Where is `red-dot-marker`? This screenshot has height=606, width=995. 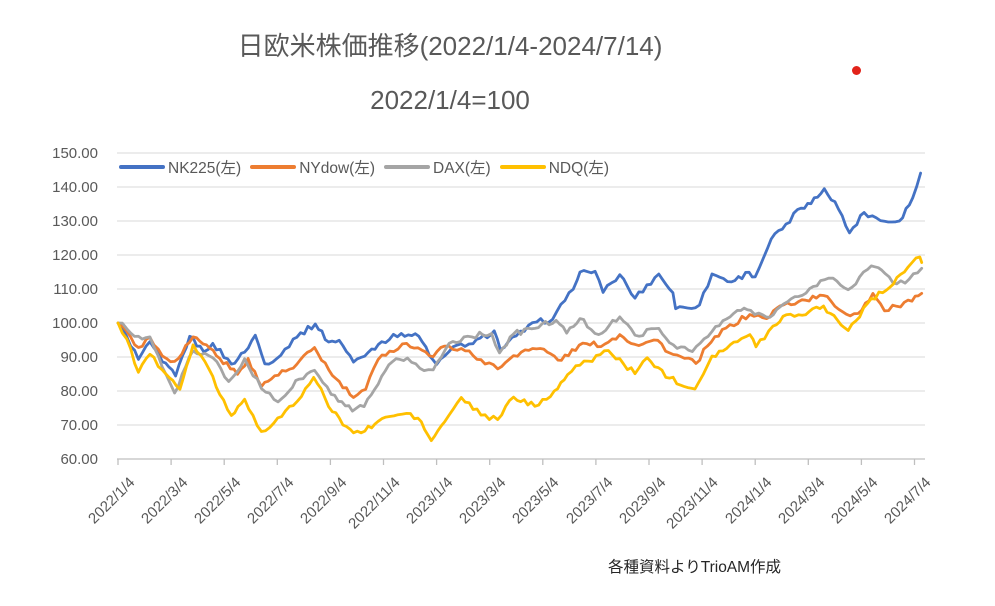 red-dot-marker is located at coordinates (856, 70).